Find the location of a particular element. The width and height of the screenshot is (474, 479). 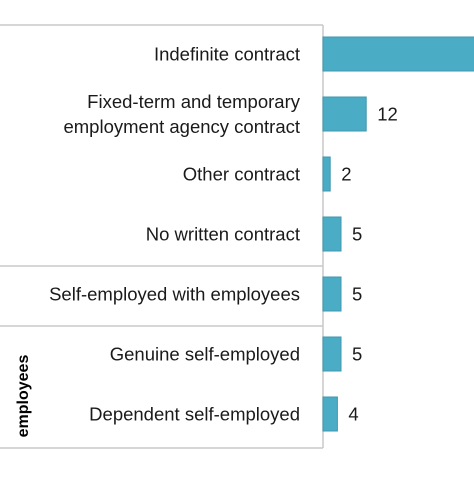

category-label: Genuine self-employed is located at coordinates (205, 354).